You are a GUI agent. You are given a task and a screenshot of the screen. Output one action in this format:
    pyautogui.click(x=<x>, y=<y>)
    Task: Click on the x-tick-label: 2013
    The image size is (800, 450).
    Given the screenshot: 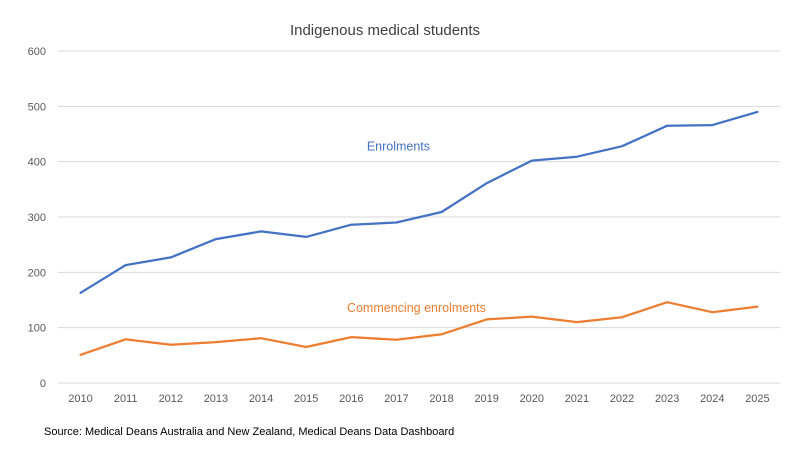 What is the action you would take?
    pyautogui.click(x=216, y=399)
    